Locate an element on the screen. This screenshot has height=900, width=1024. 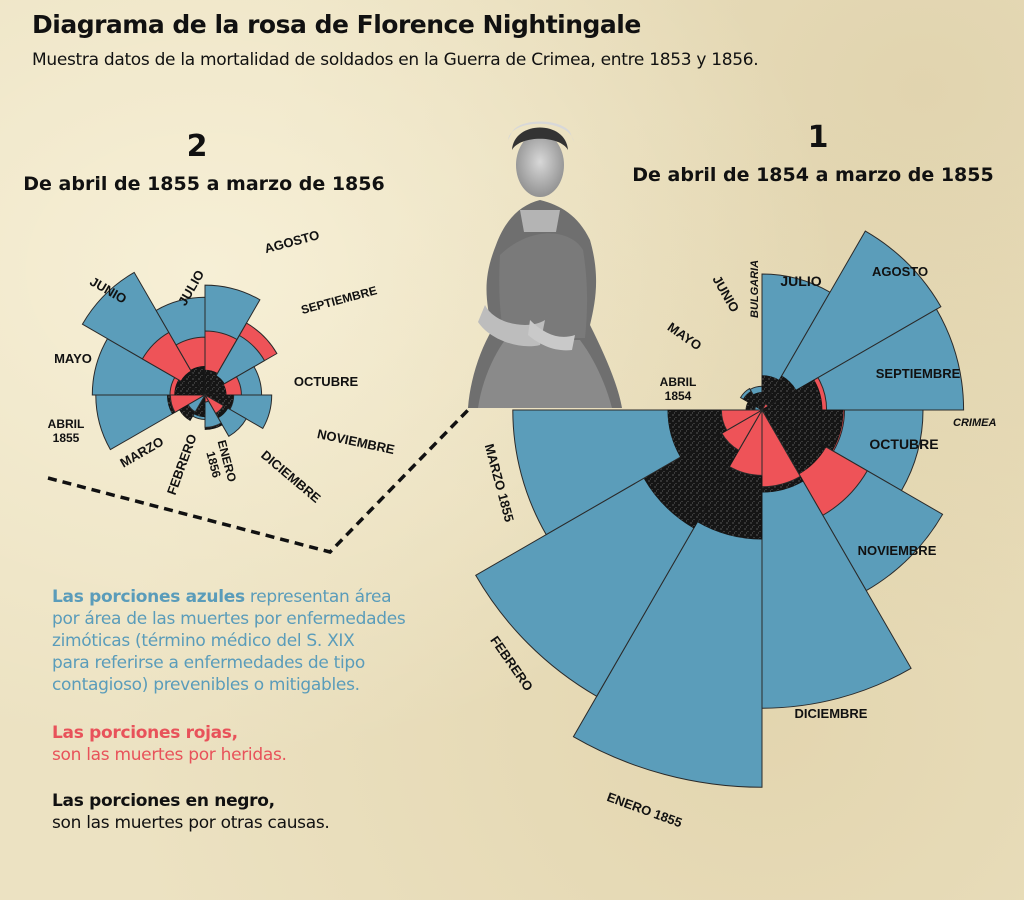
rose-1-month-label-7: OCTUBRE is located at coordinates (903, 444).